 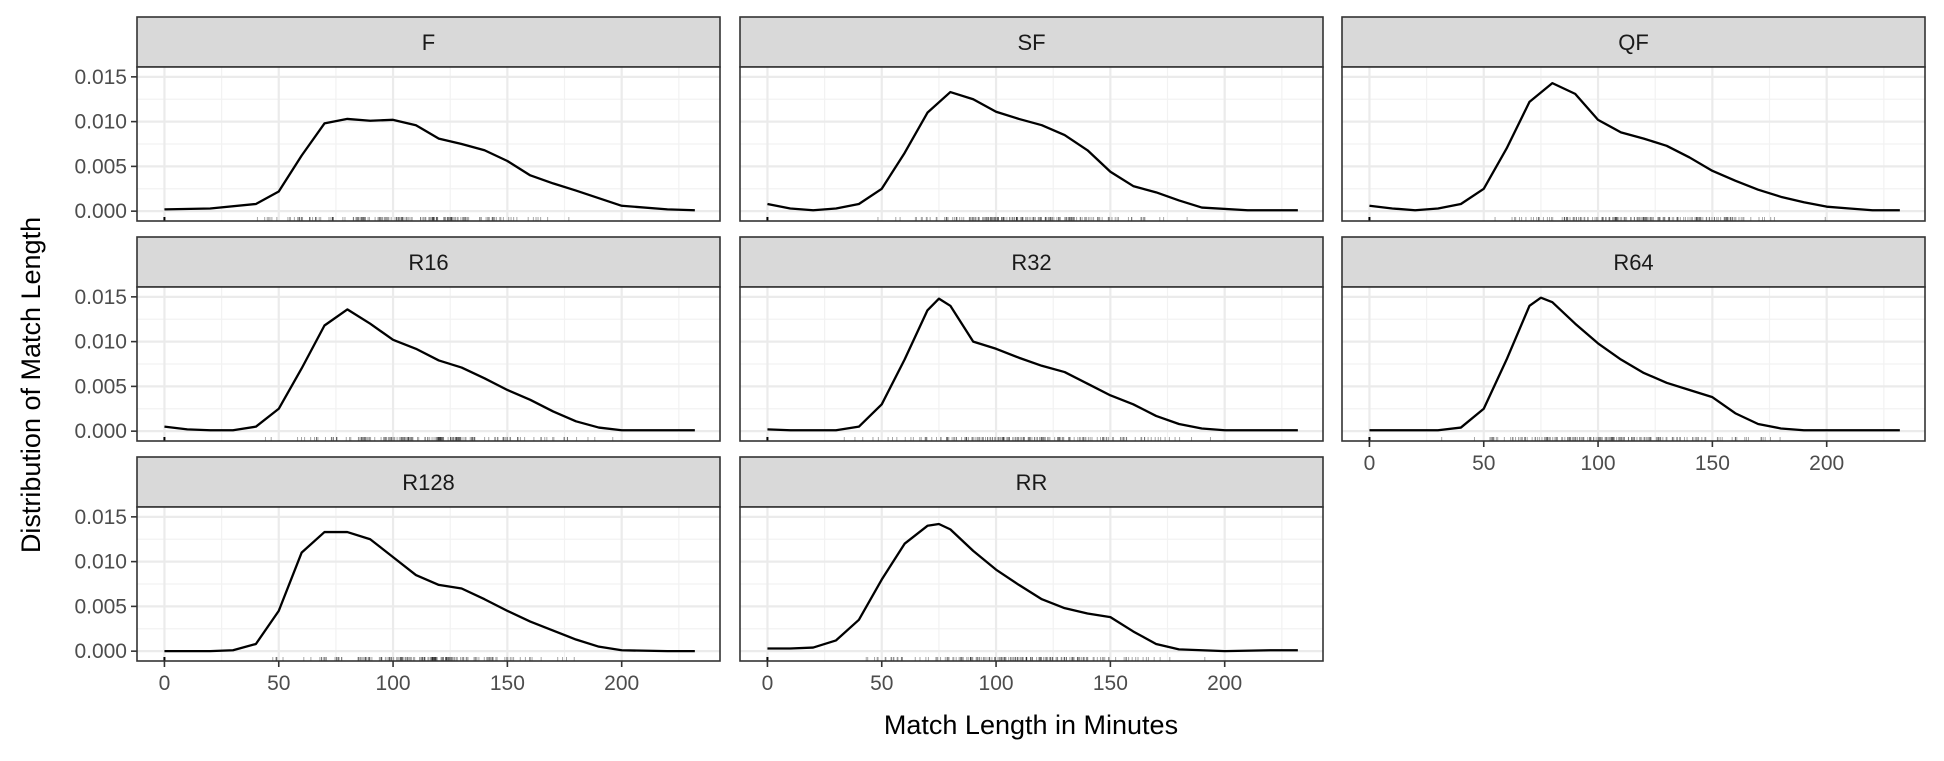 I want to click on facet-strip-label: QF, so click(x=1633, y=42).